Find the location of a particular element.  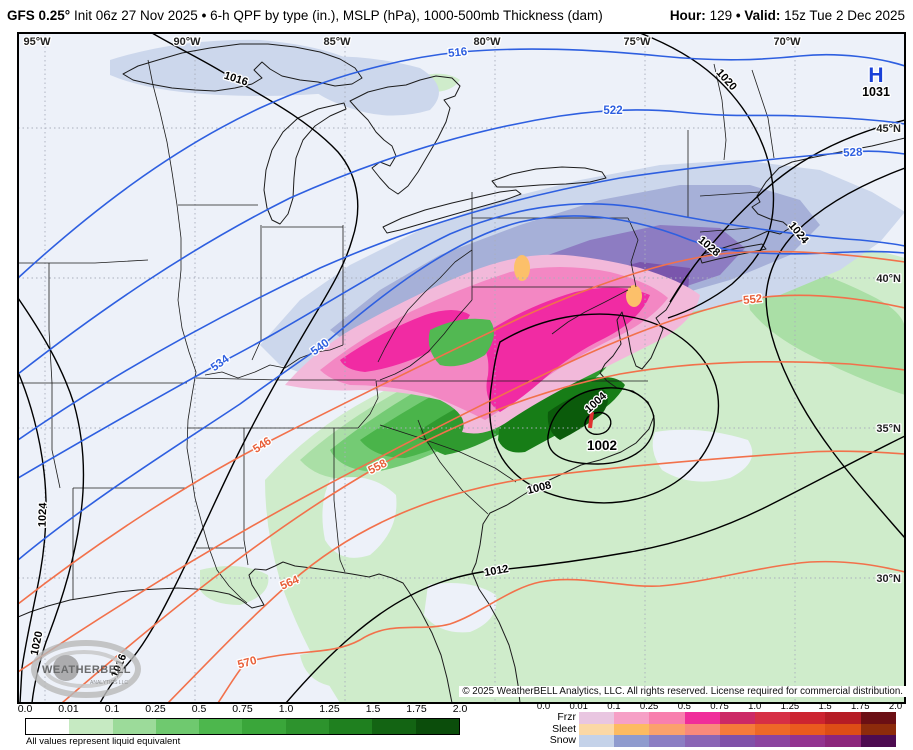

ptype-tick: 0.1 is located at coordinates (614, 706).